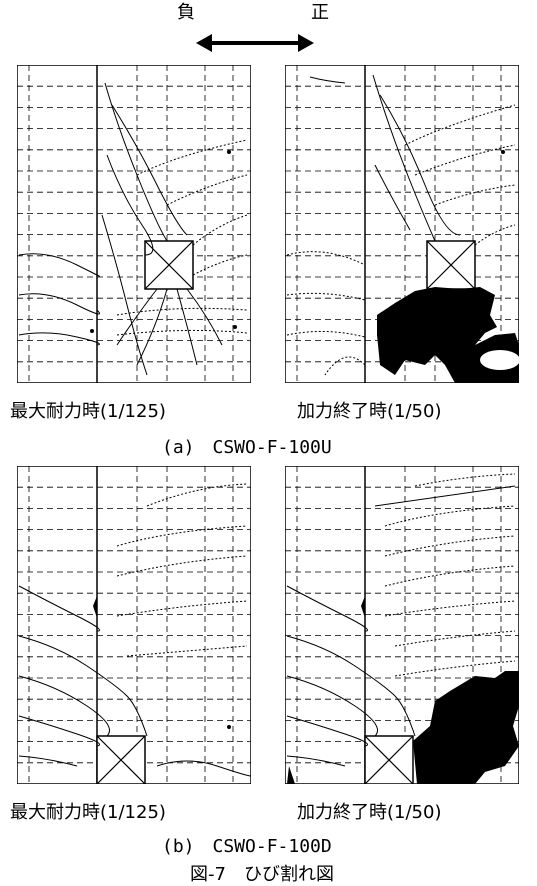 Image resolution: width=537 pixels, height=886 pixels. Describe the element at coordinates (262, 874) in the screenshot. I see `figure-title: 図-7 ひび割れ図` at that location.